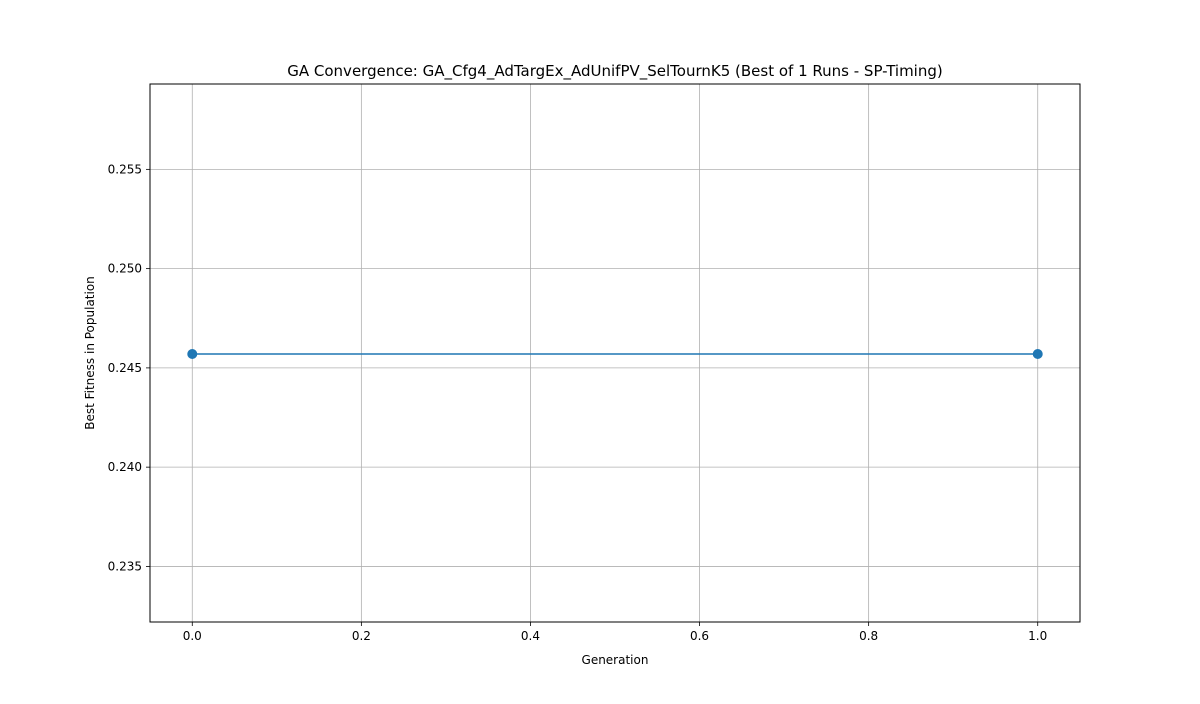  Describe the element at coordinates (90, 353) in the screenshot. I see `y-axis-label: Best Fitness in Population` at that location.